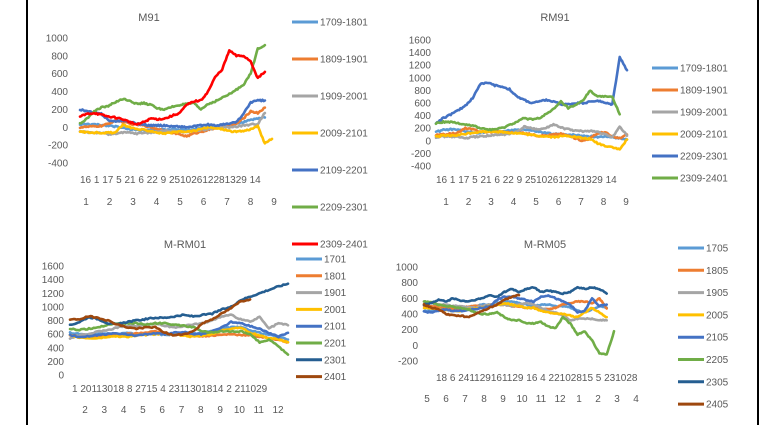 This screenshot has width=784, height=425. Describe the element at coordinates (545, 245) in the screenshot. I see `chart-title: M-RM05` at that location.